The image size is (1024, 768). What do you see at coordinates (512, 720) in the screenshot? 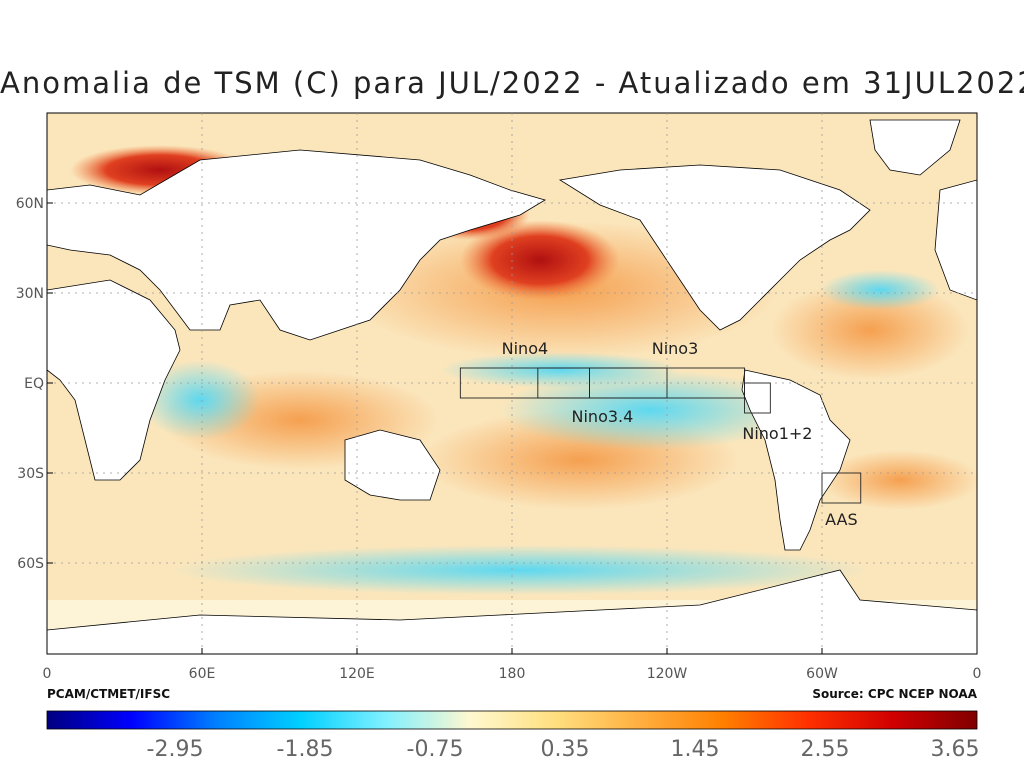
I see `colorbar` at bounding box center [512, 720].